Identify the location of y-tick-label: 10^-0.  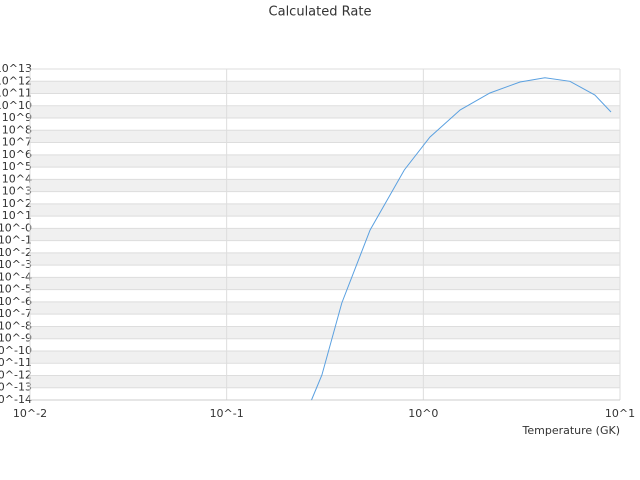
(16, 227).